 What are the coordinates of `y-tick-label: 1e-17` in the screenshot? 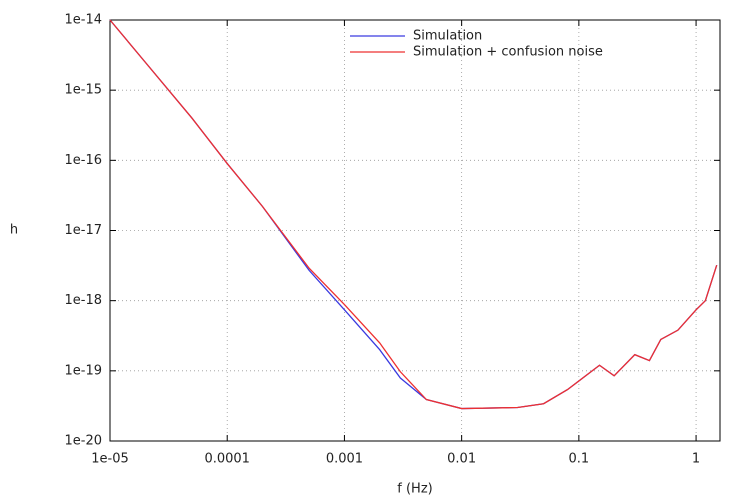 It's located at (83, 230).